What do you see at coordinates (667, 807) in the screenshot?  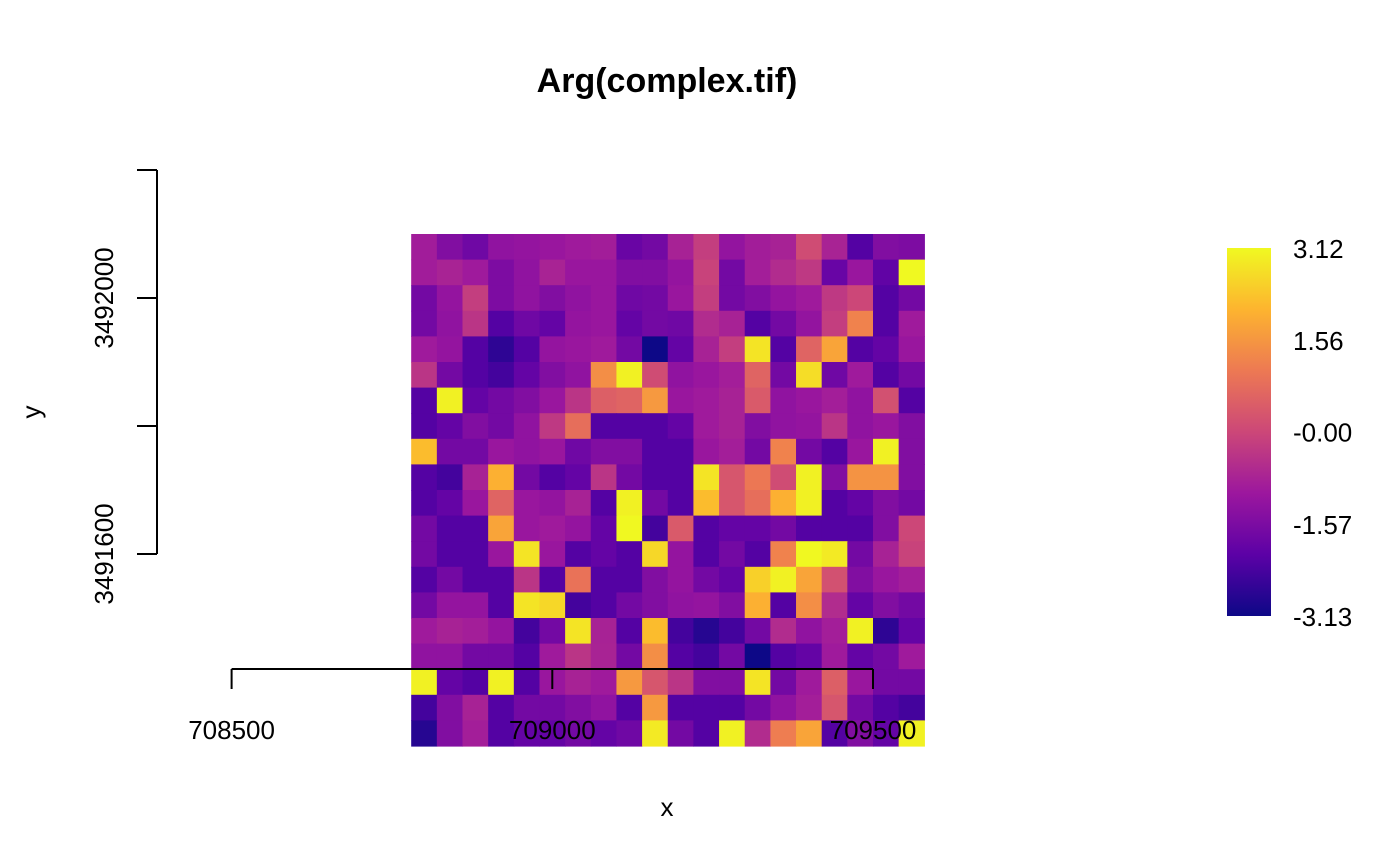 I see `x-axis-label: x` at bounding box center [667, 807].